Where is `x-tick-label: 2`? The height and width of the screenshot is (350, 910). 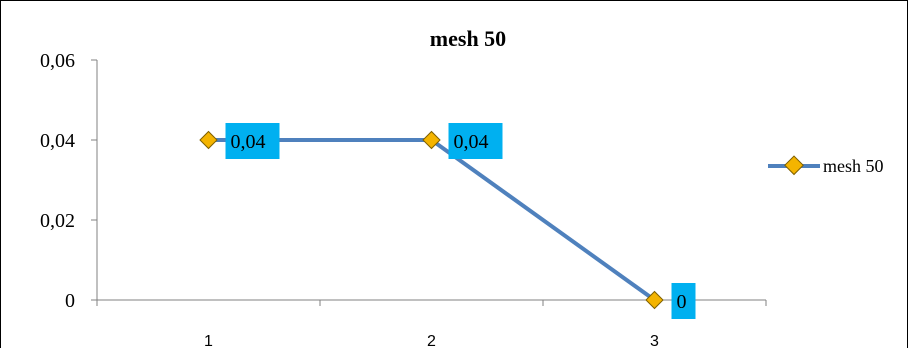 x-tick-label: 2 is located at coordinates (431, 341).